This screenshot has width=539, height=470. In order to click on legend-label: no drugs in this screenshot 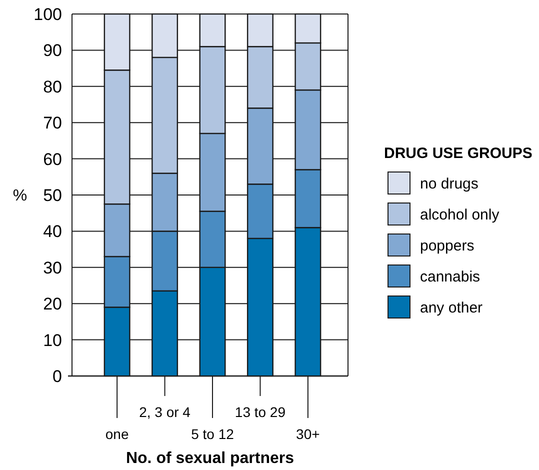, I will do `click(449, 183)`.